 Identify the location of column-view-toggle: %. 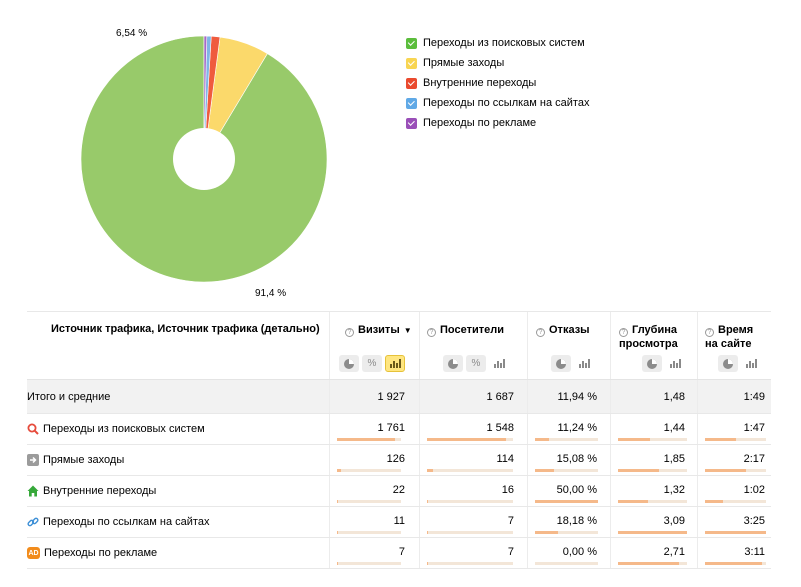
(372, 363).